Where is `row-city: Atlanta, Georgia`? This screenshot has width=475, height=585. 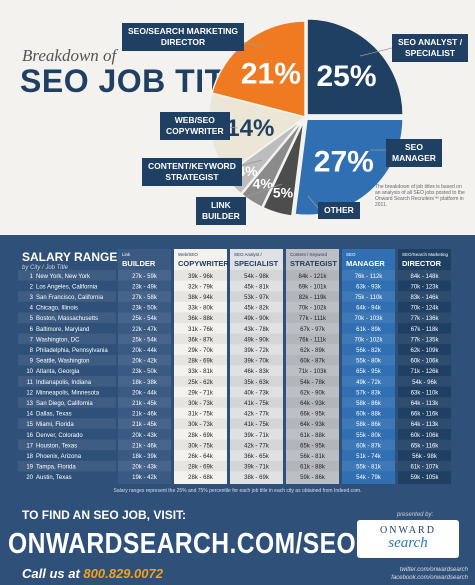 row-city: Atlanta, Georgia is located at coordinates (58, 372).